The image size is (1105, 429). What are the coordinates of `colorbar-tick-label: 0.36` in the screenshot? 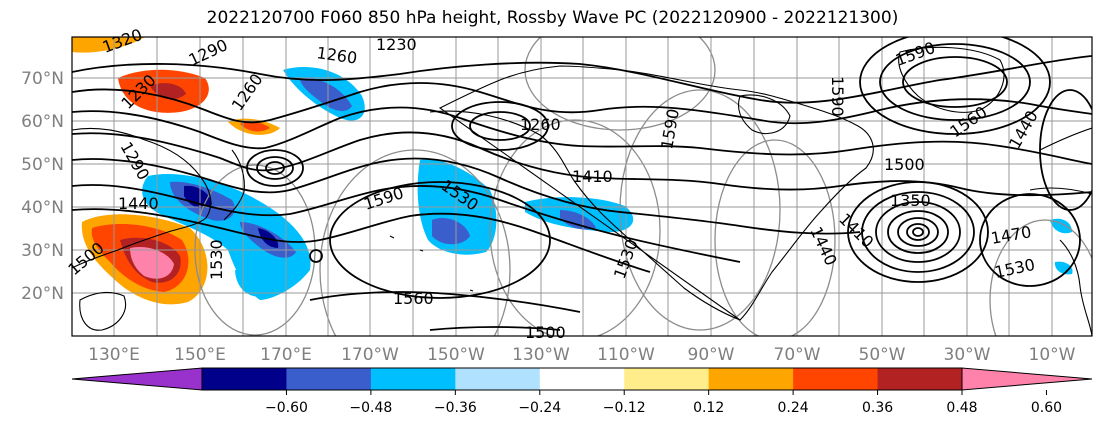 It's located at (877, 408).